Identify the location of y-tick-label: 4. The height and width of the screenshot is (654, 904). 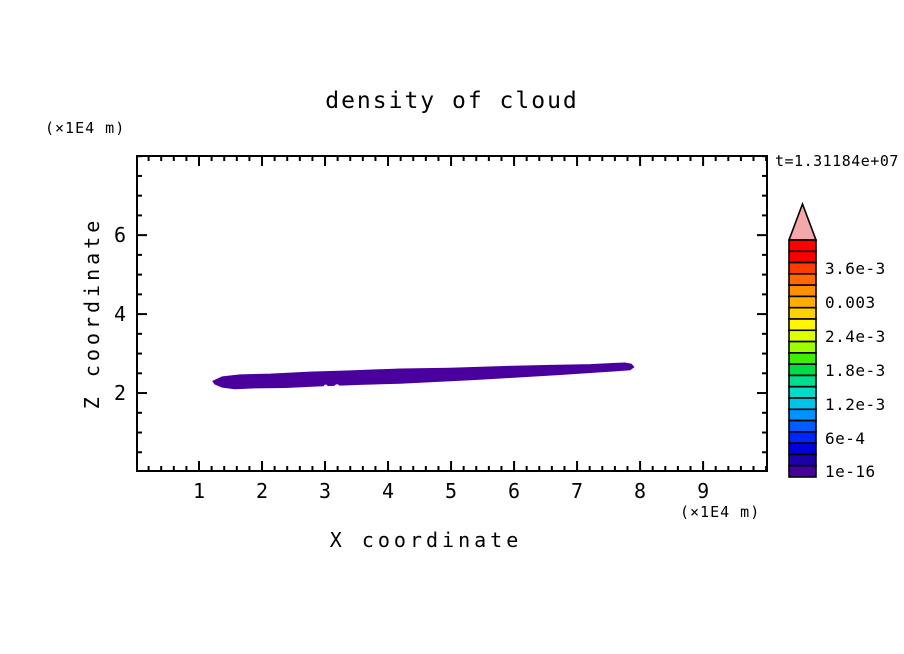
(119, 314).